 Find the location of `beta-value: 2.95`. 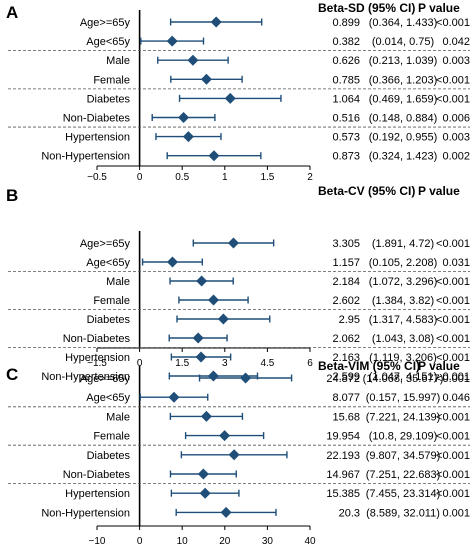

beta-value: 2.95 is located at coordinates (349, 320).